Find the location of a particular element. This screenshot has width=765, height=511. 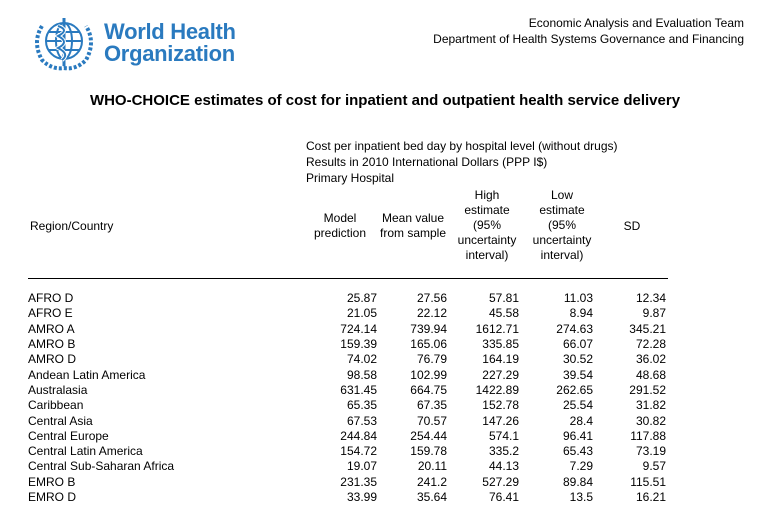

mean-cell: 27.56 is located at coordinates (431, 298).